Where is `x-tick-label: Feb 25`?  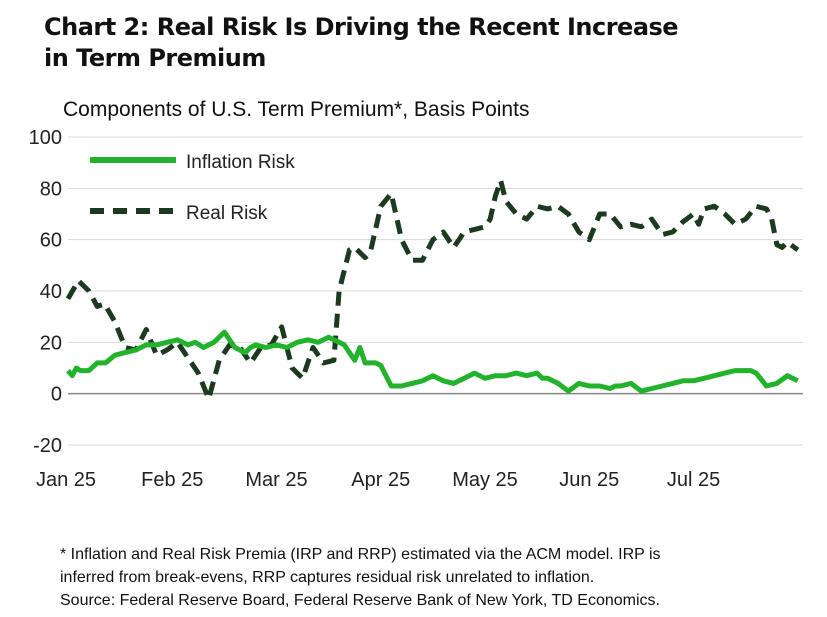
x-tick-label: Feb 25 is located at coordinates (172, 480).